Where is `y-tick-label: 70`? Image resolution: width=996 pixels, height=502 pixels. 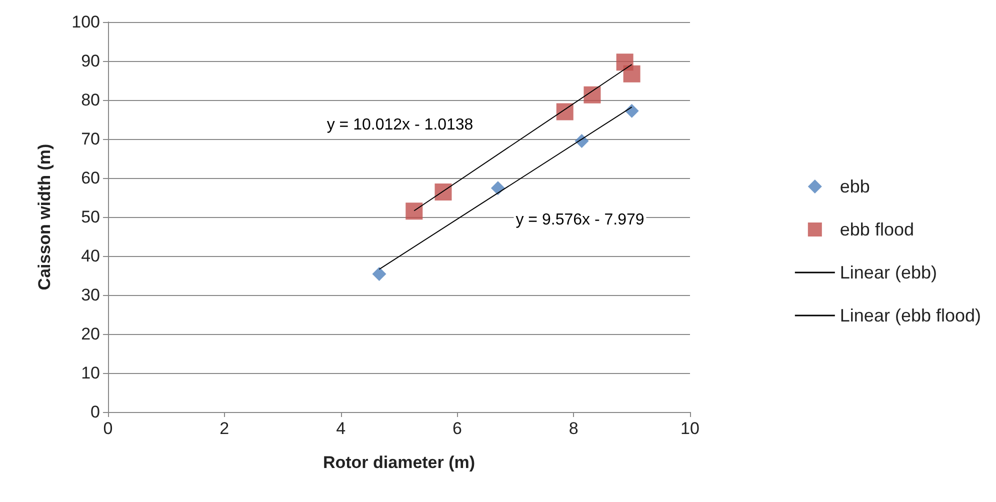 y-tick-label: 70 is located at coordinates (90, 139).